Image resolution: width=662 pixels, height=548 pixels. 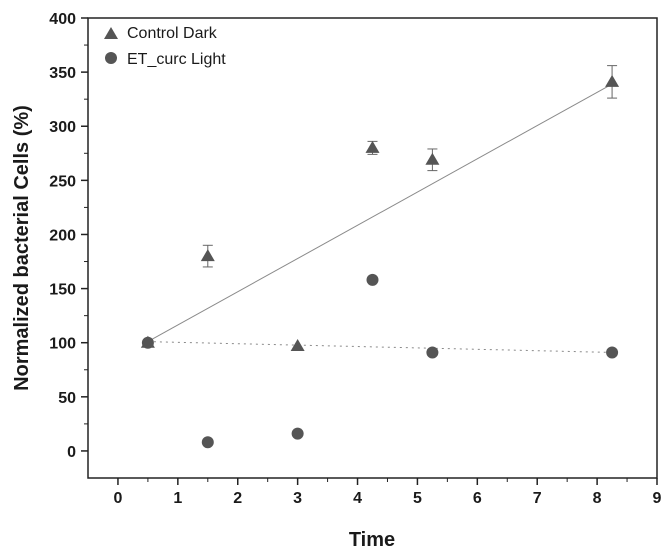 What do you see at coordinates (597, 498) in the screenshot?
I see `x-tick-label: 8` at bounding box center [597, 498].